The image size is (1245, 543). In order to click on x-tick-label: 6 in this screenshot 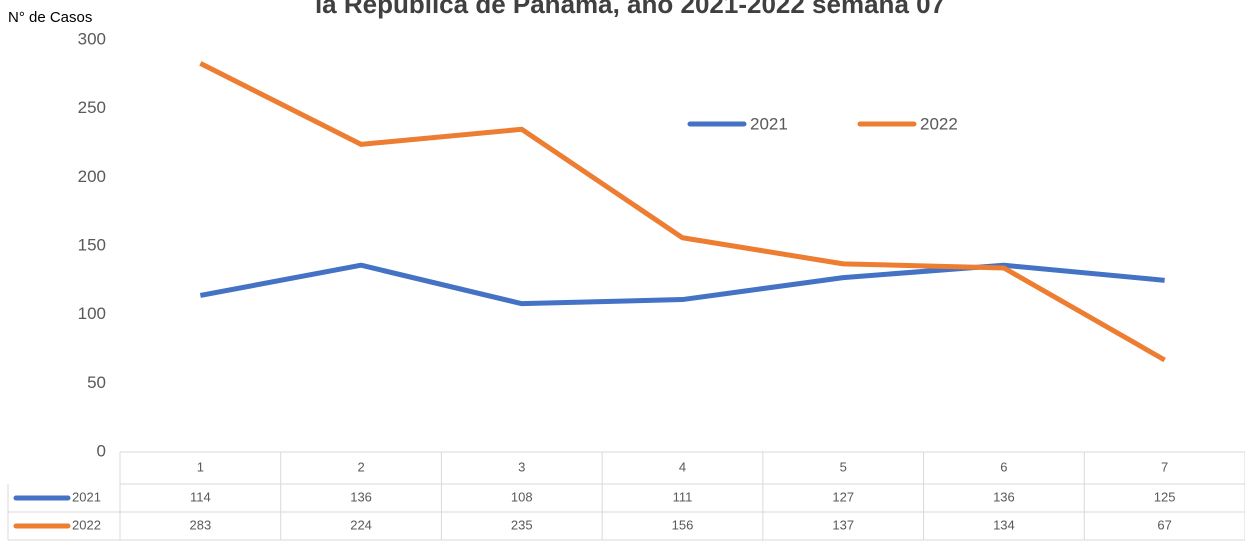, I will do `click(1003, 466)`.